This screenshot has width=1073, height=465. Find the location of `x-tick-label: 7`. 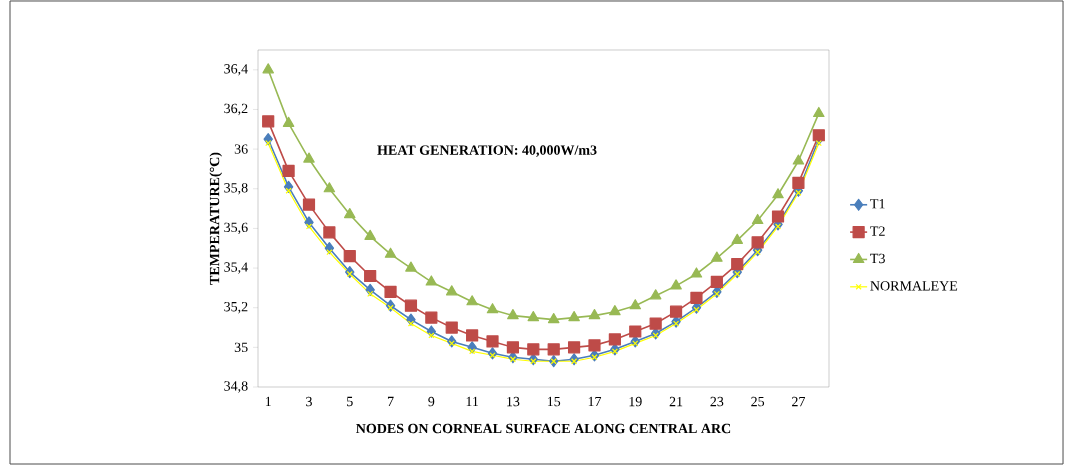

x-tick-label: 7 is located at coordinates (390, 401).